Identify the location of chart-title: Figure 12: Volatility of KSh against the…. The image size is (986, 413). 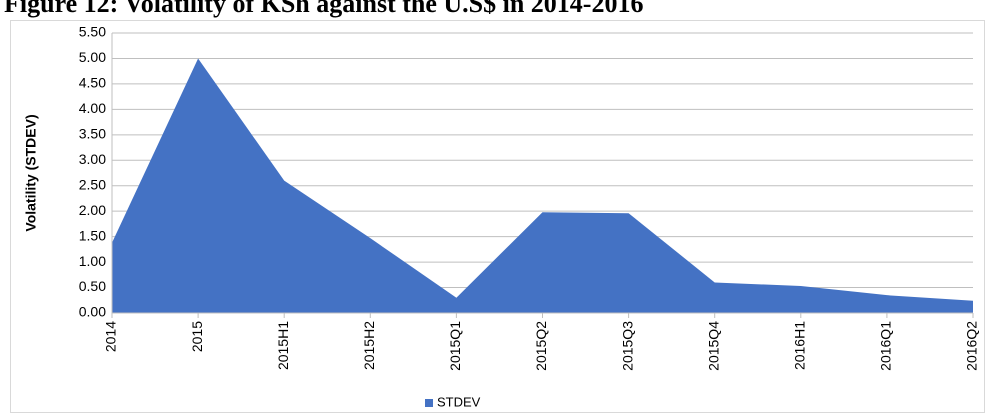
(323, 9).